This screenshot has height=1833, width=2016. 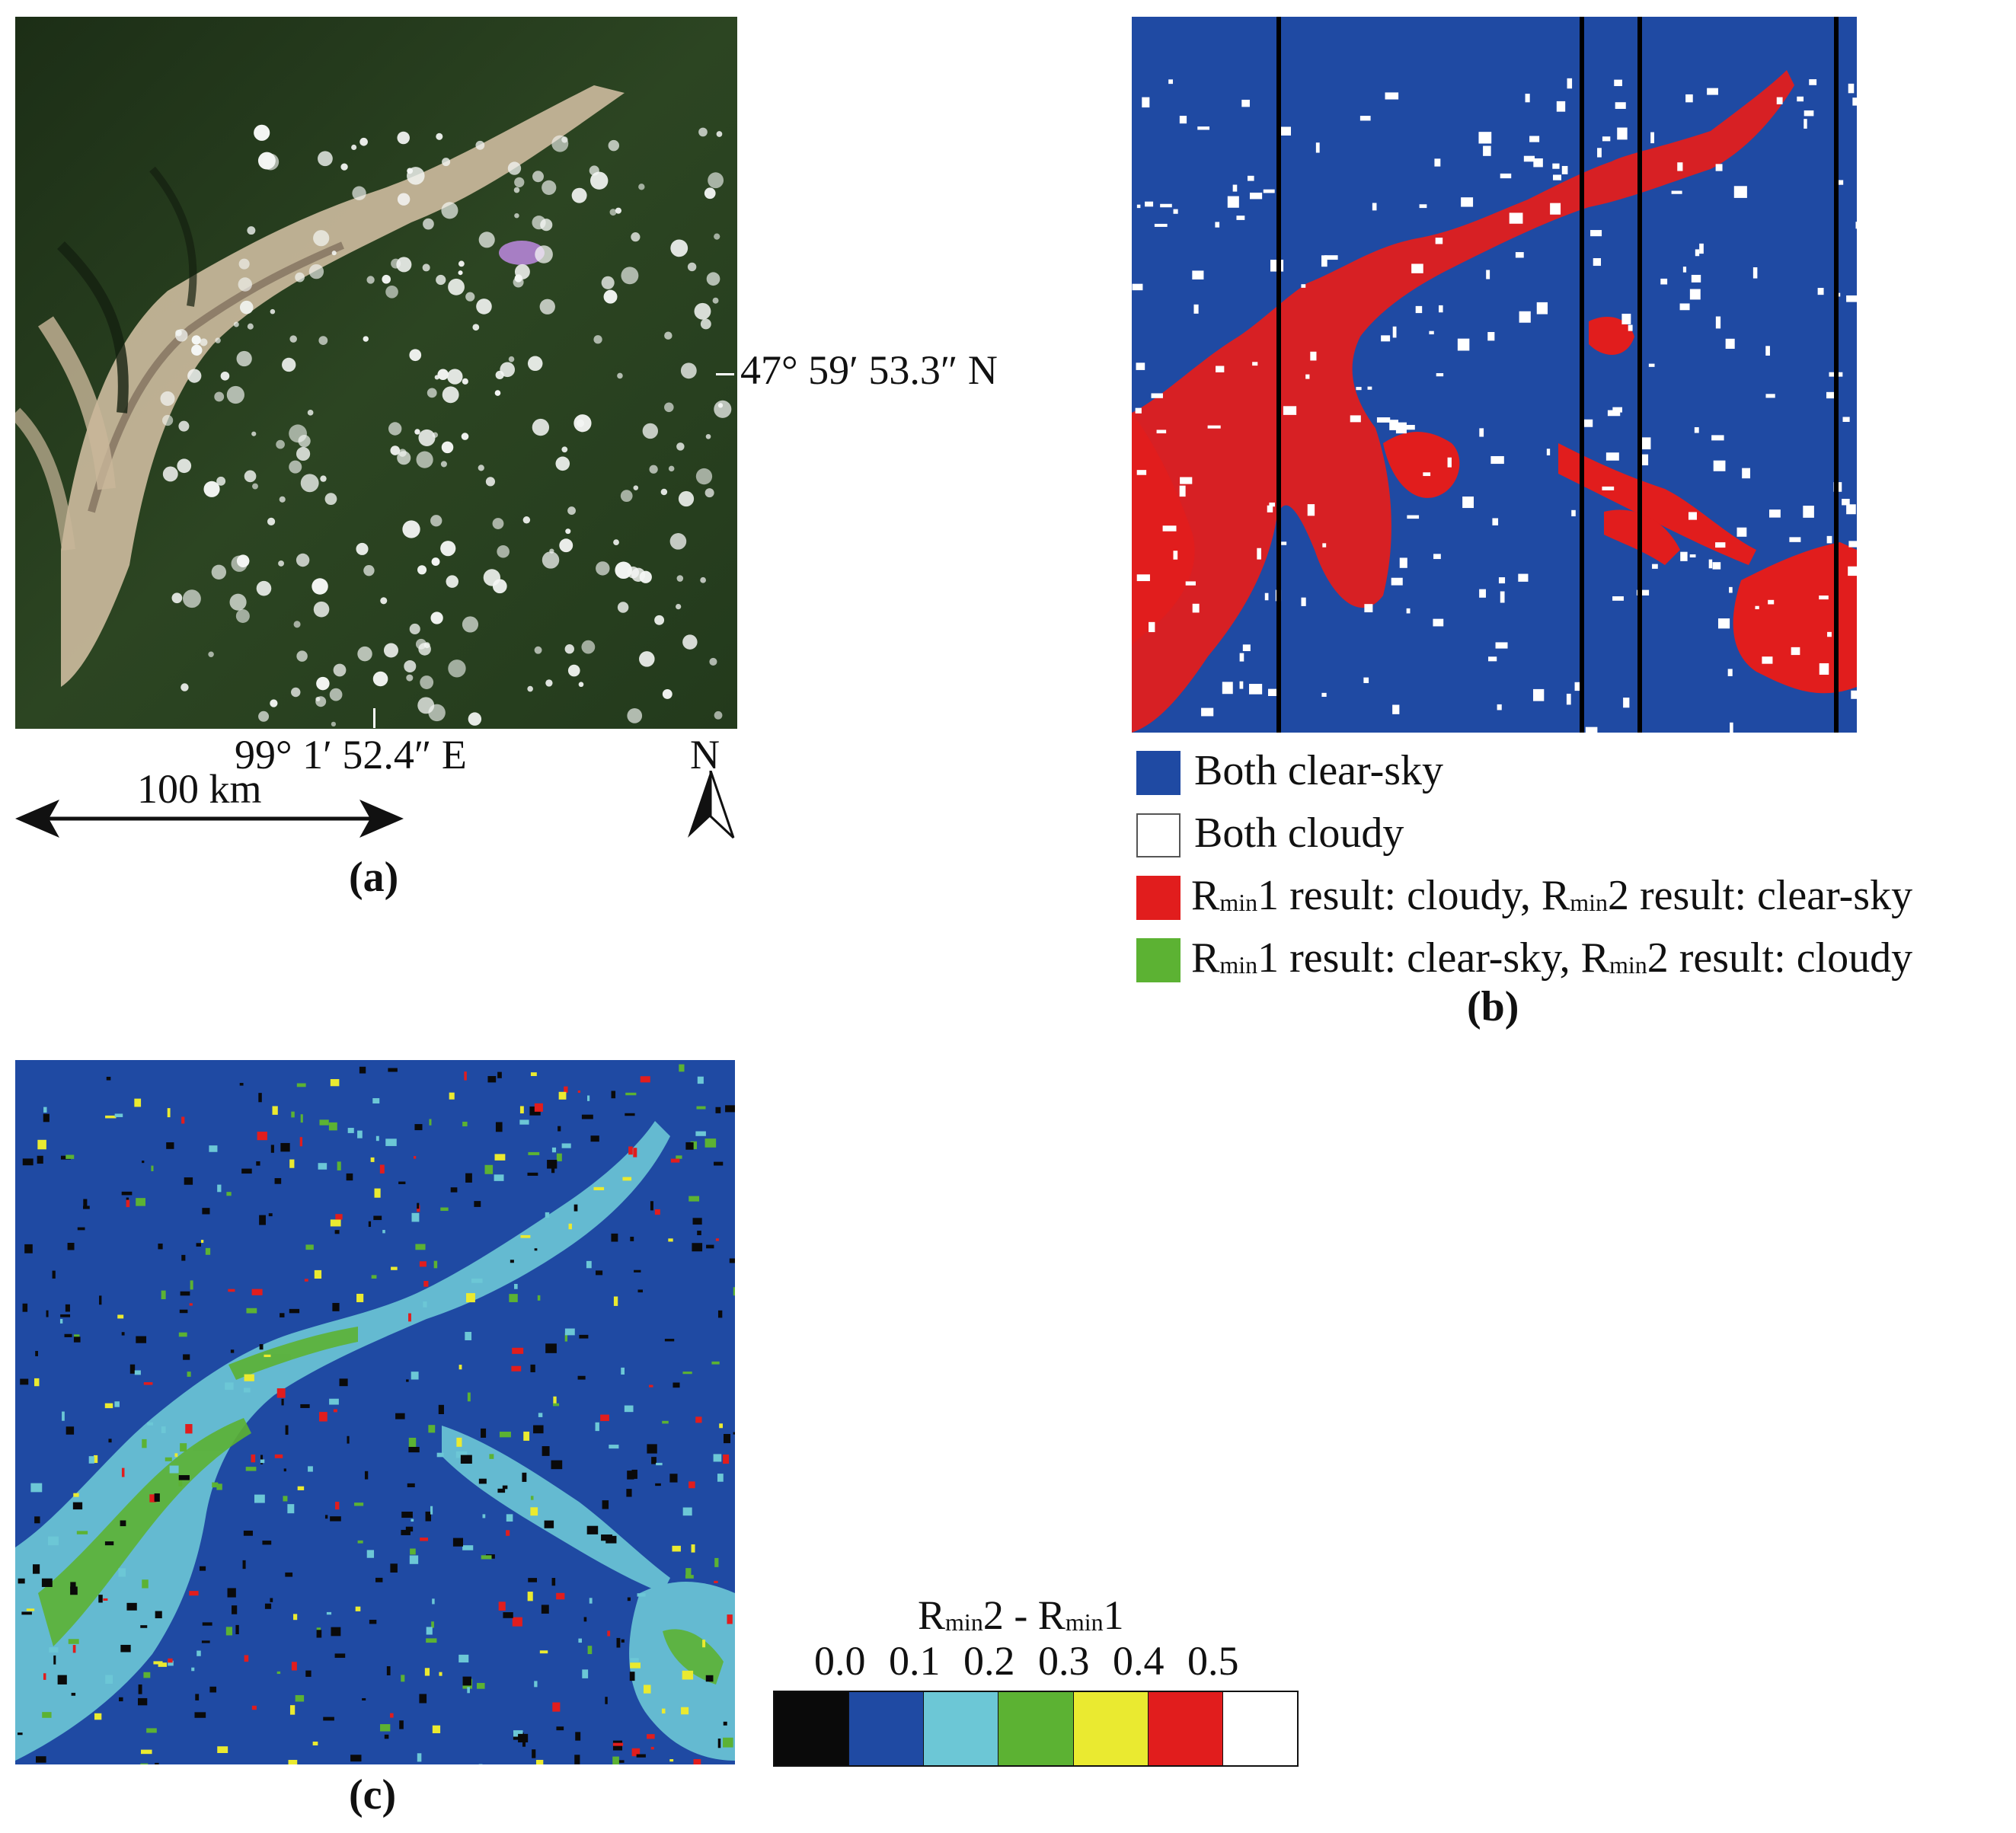 What do you see at coordinates (1184, 1728) in the screenshot?
I see `colorbar-segment` at bounding box center [1184, 1728].